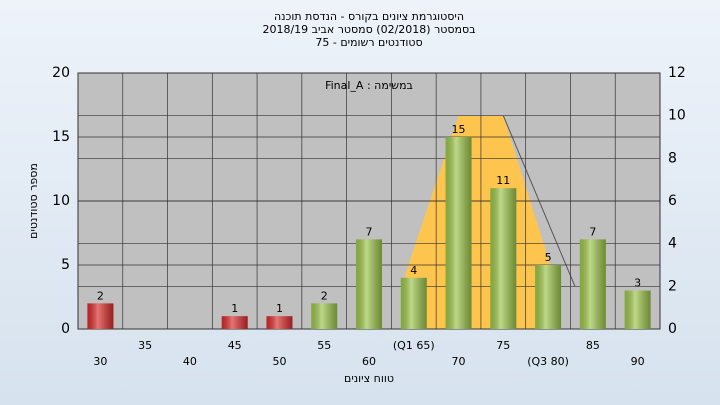  Describe the element at coordinates (414, 345) in the screenshot. I see `x-tick-label: (Q1 65)` at that location.